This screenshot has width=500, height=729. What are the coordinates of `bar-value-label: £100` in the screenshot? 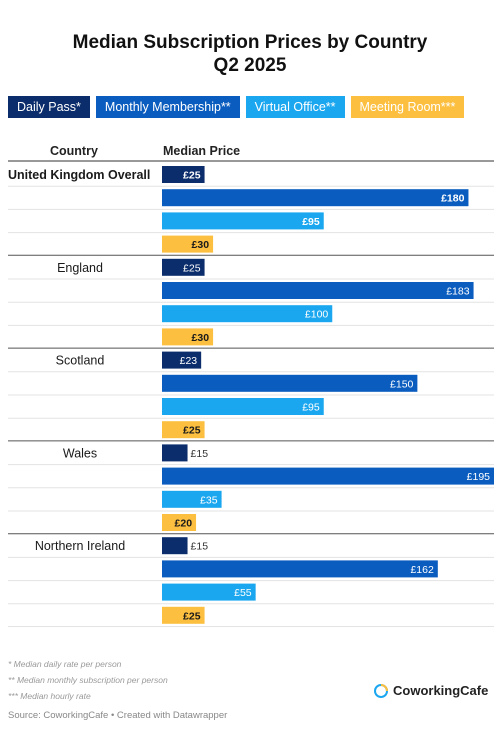 It's located at (317, 315).